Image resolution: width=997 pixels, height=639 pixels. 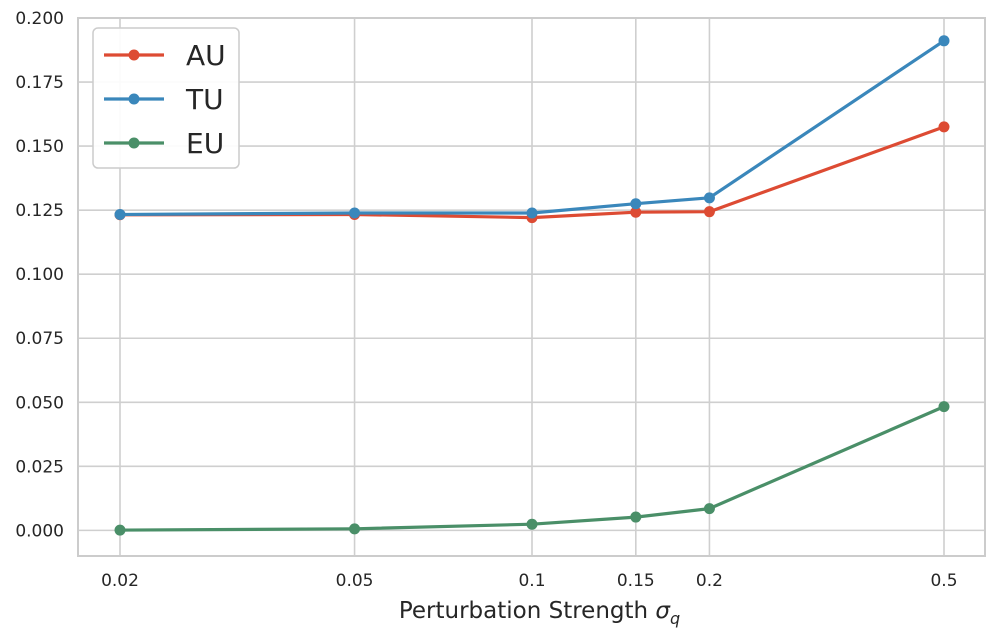 I want to click on x-tick-label: 0.1, so click(x=531, y=581).